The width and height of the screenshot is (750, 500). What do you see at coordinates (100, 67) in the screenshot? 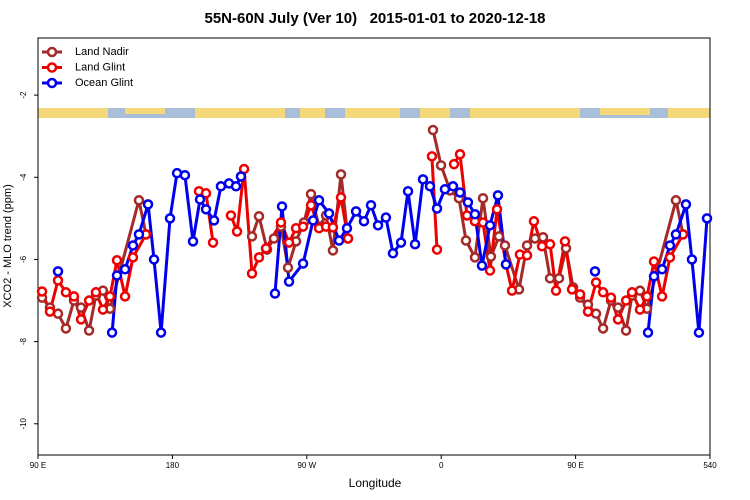
I see `legend-label: Land Glint` at bounding box center [100, 67].